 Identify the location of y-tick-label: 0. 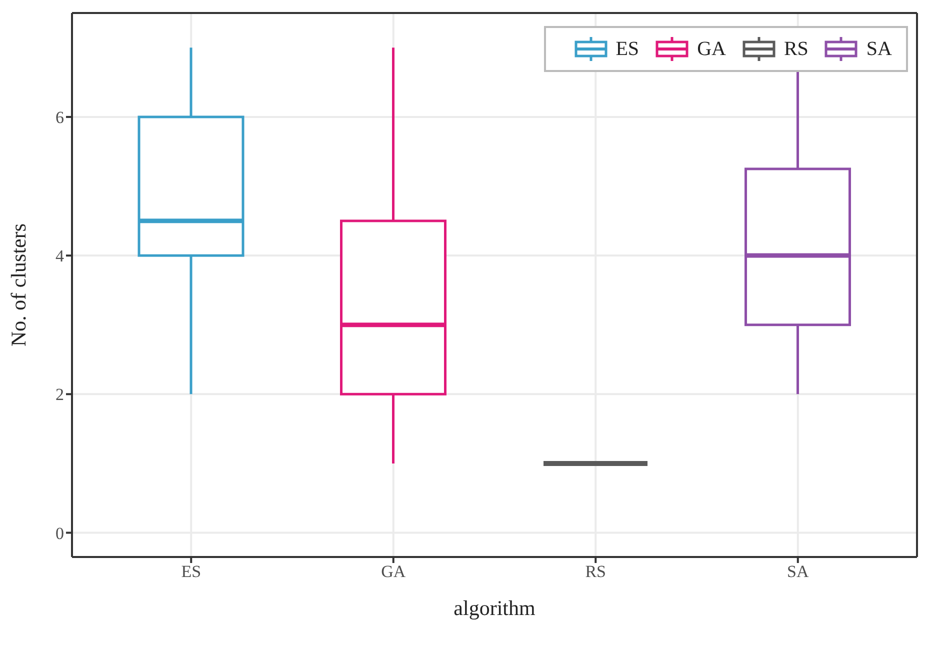
(60, 533).